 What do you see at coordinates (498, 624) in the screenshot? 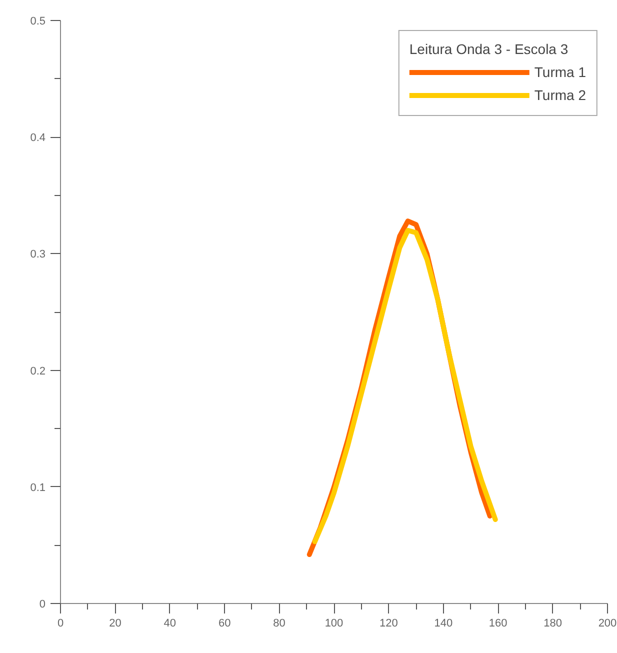
I see `x-tick-label: 160` at bounding box center [498, 624].